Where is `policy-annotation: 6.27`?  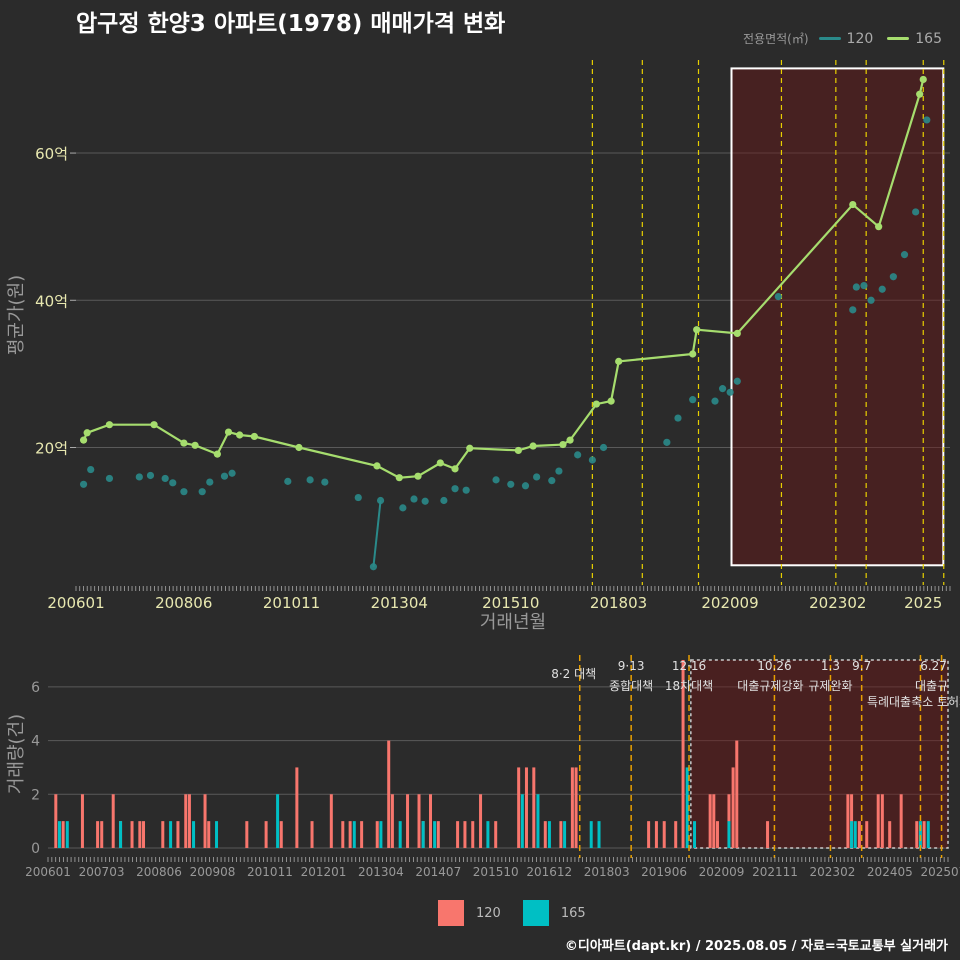
policy-annotation: 6.27 is located at coordinates (933, 666).